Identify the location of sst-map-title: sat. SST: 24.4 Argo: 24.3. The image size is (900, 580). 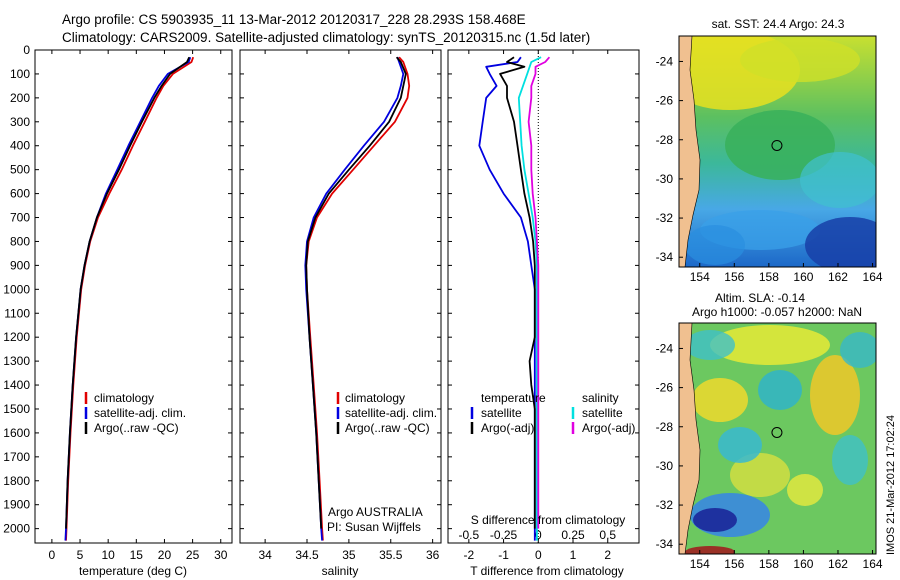
(778, 24).